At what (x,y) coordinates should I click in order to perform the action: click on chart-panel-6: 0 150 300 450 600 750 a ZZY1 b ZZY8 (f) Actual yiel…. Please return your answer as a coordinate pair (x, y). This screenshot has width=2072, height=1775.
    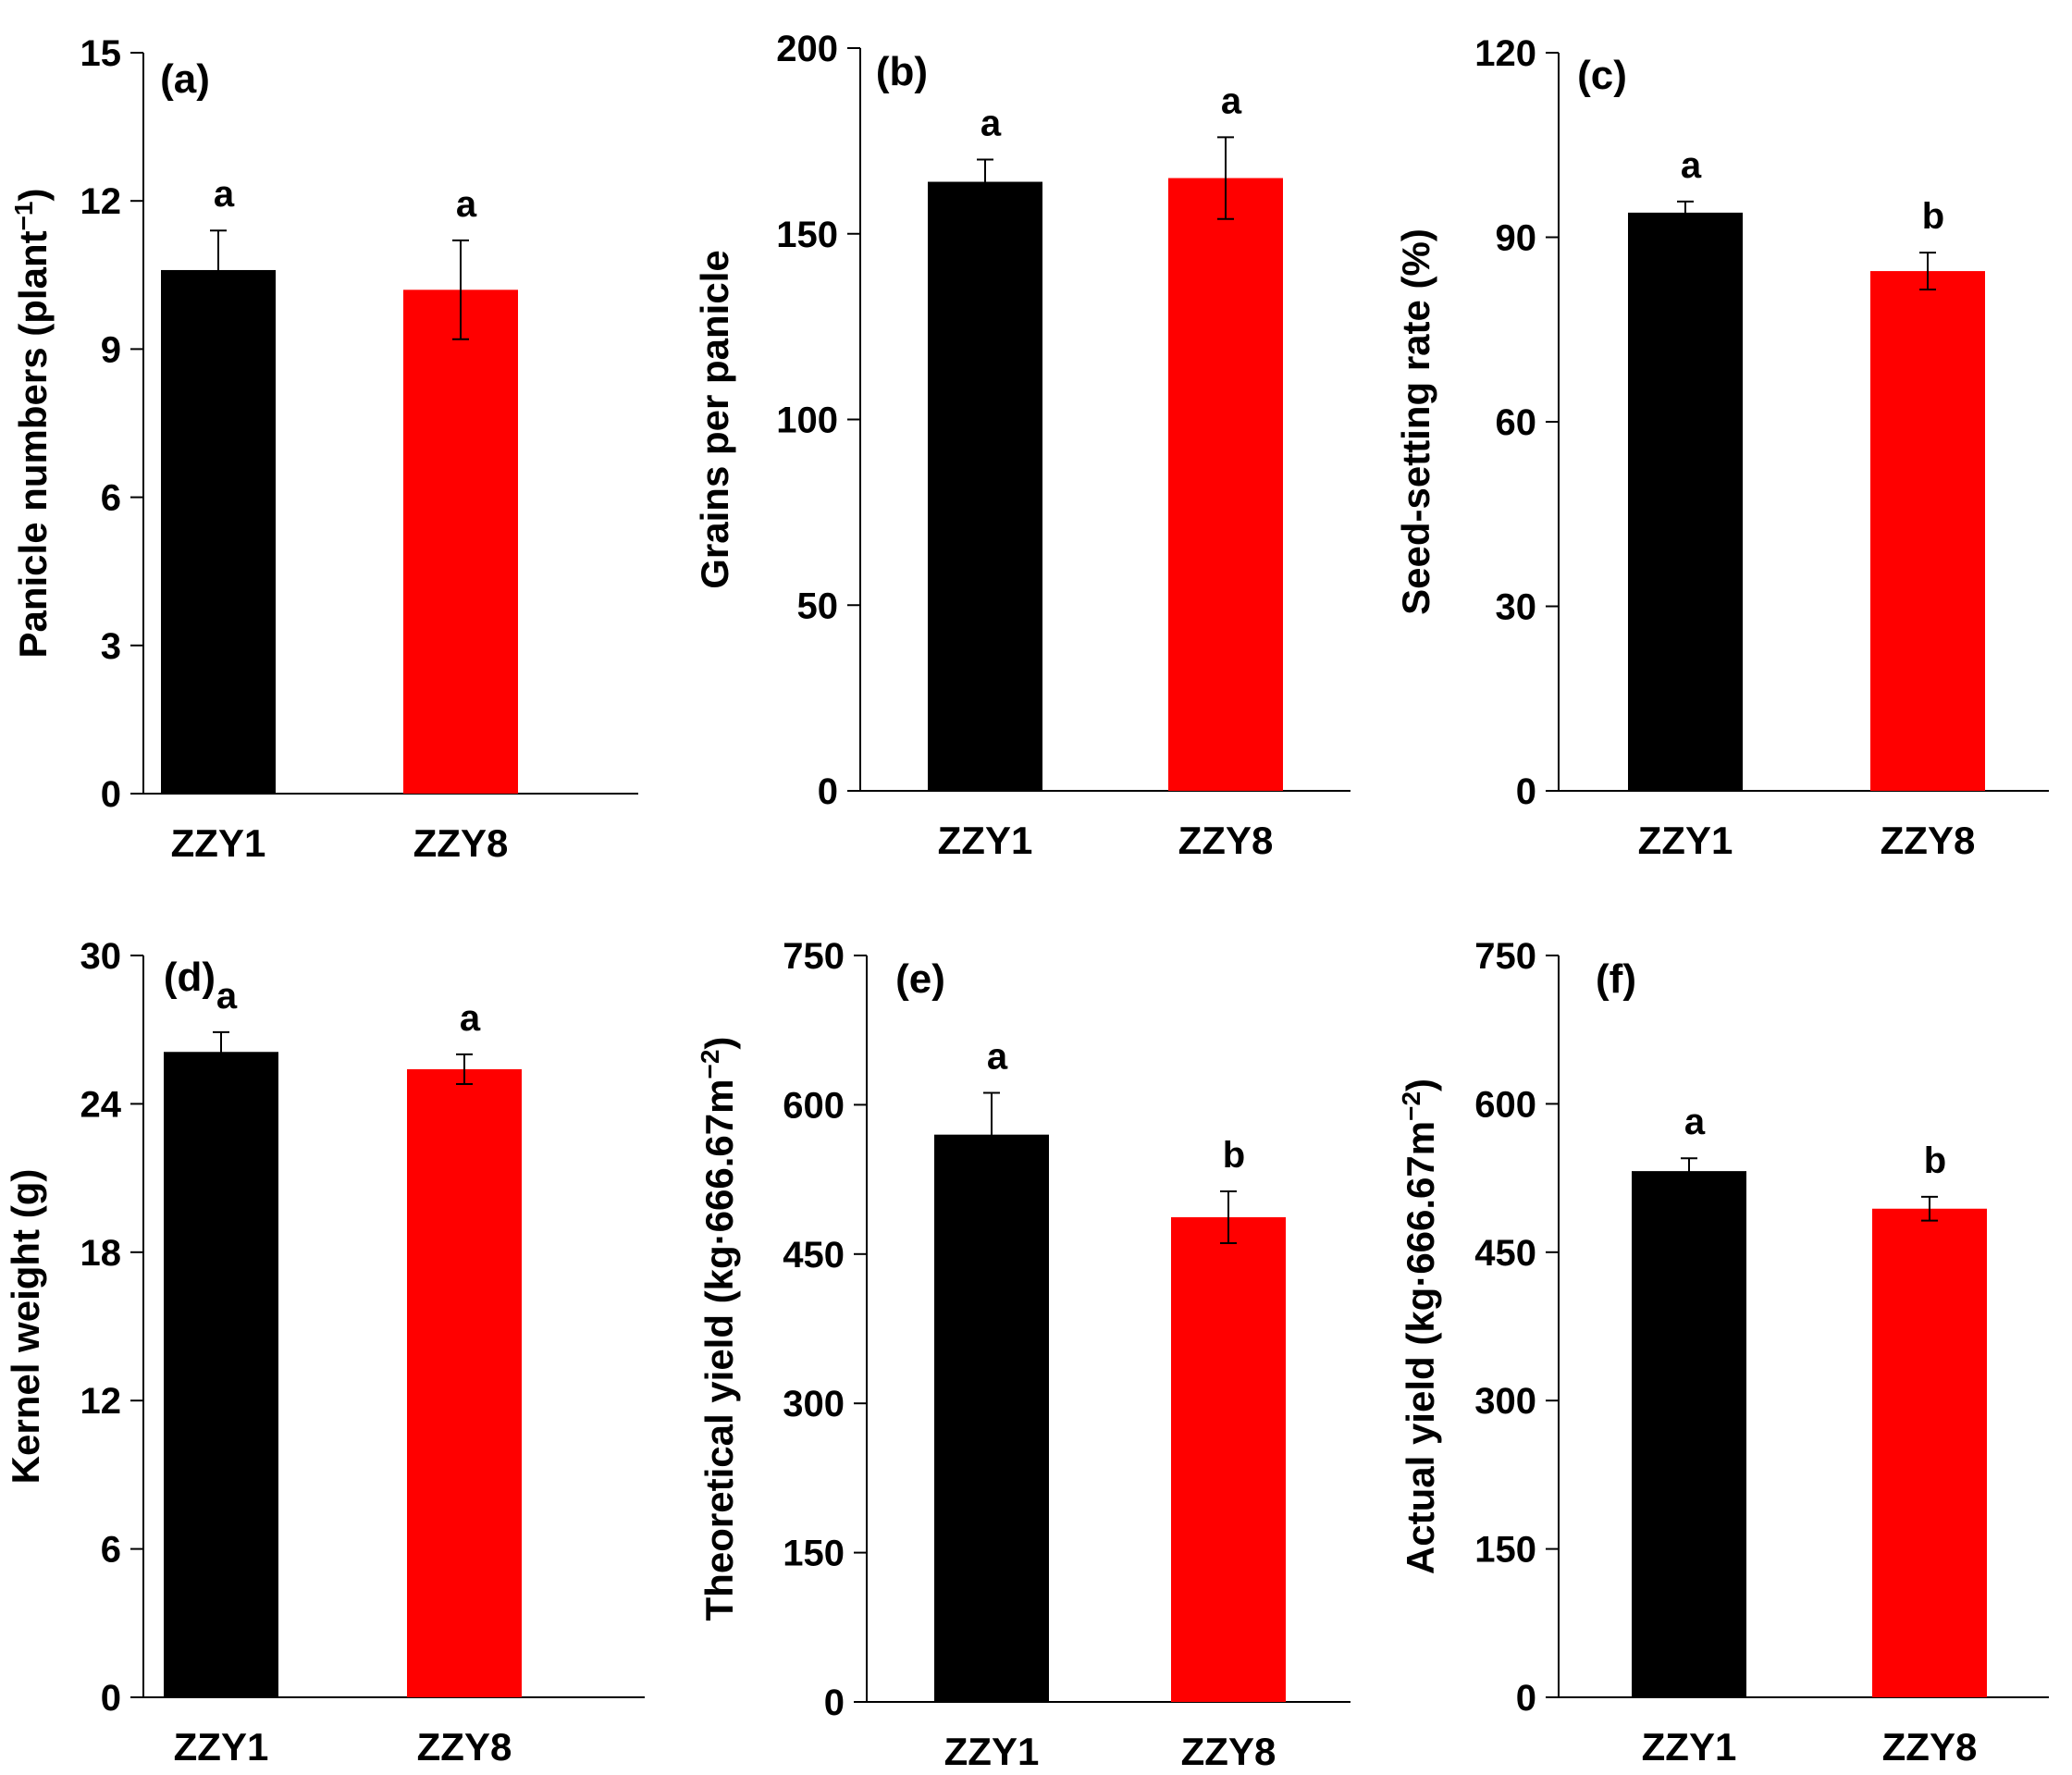
    Looking at the image, I should click on (1723, 1352).